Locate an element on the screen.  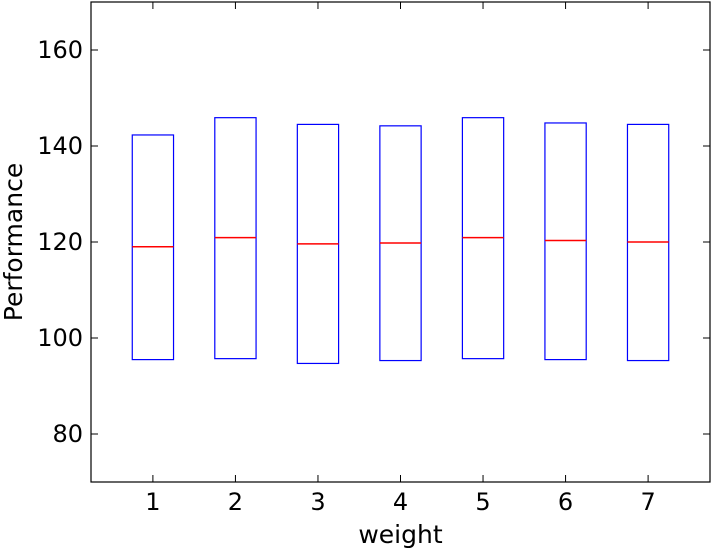
y-tick-label: 120 is located at coordinates (60, 242).